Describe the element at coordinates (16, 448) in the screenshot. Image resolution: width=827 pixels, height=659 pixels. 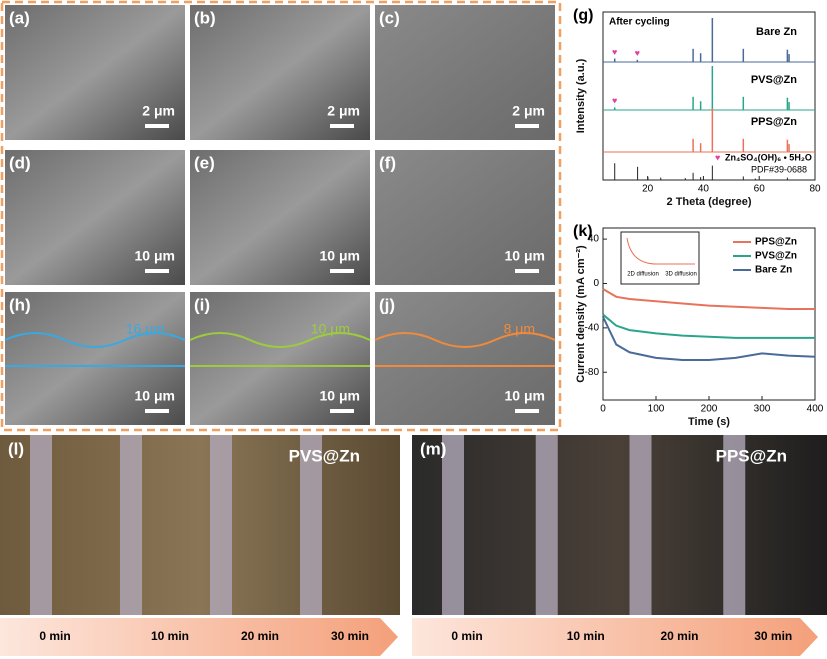
I see `panel-label: (l)` at that location.